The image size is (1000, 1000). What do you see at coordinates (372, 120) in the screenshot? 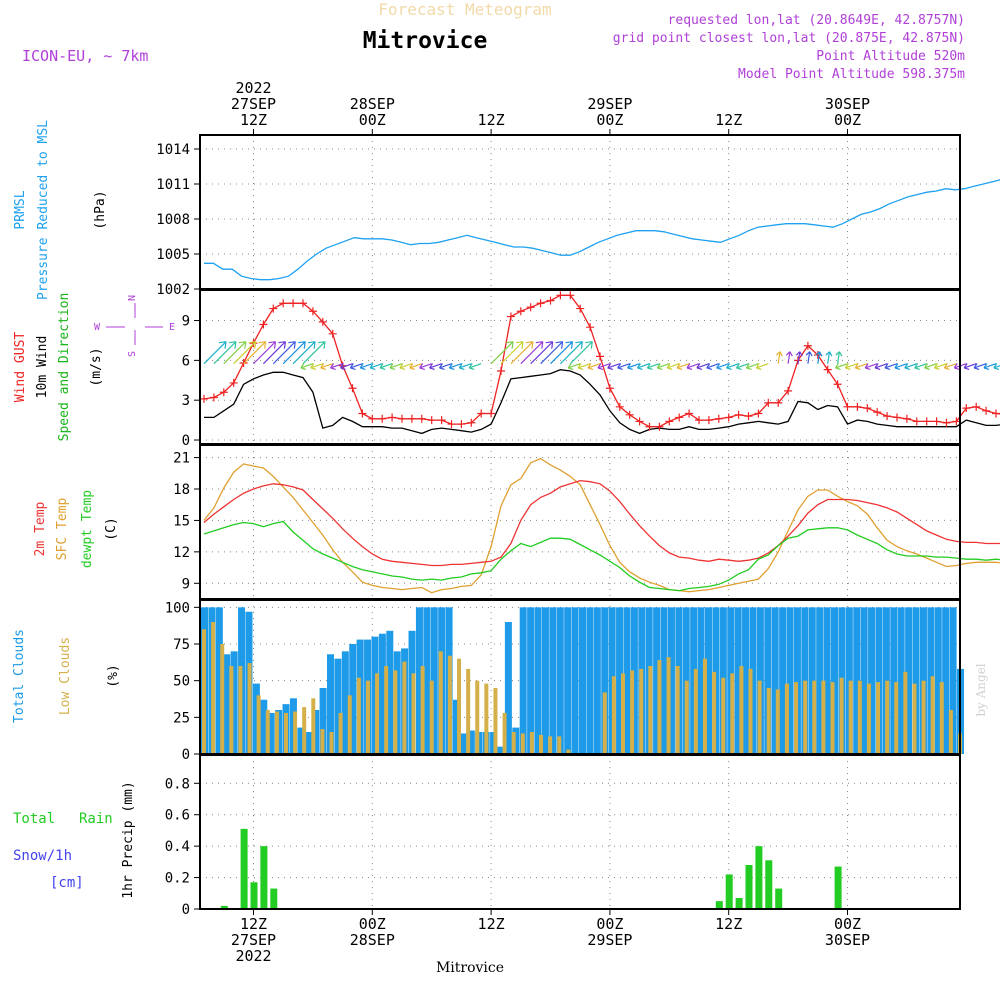
I see `top-time-label: 00Z` at bounding box center [372, 120].